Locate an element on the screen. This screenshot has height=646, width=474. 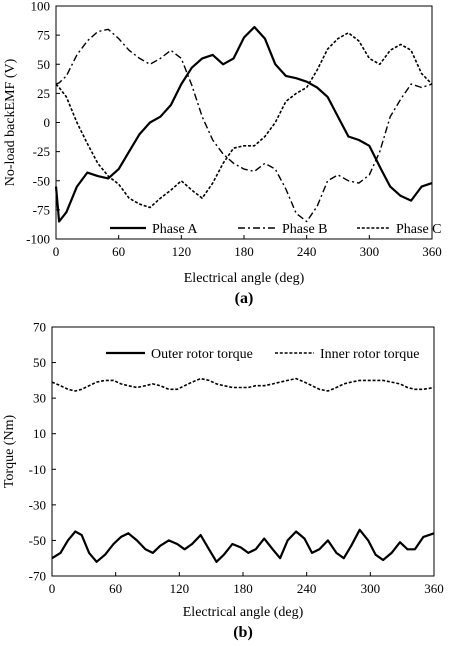
y-tick-label: 75 is located at coordinates (43, 35).